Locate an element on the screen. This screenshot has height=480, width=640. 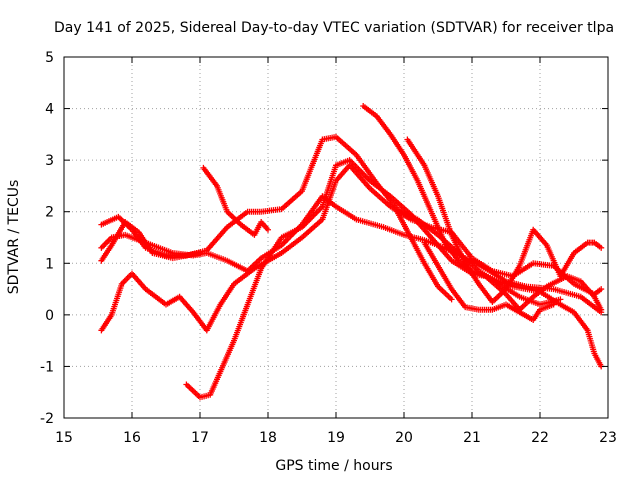
y-tick-label: 5 is located at coordinates (49, 58).